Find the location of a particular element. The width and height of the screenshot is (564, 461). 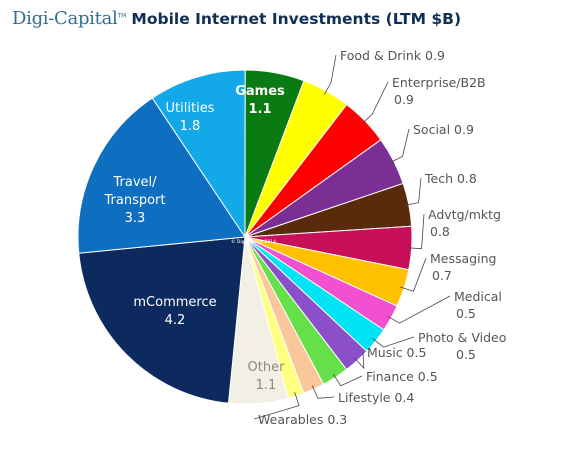

leader-line-messaging is located at coordinates (413, 274).